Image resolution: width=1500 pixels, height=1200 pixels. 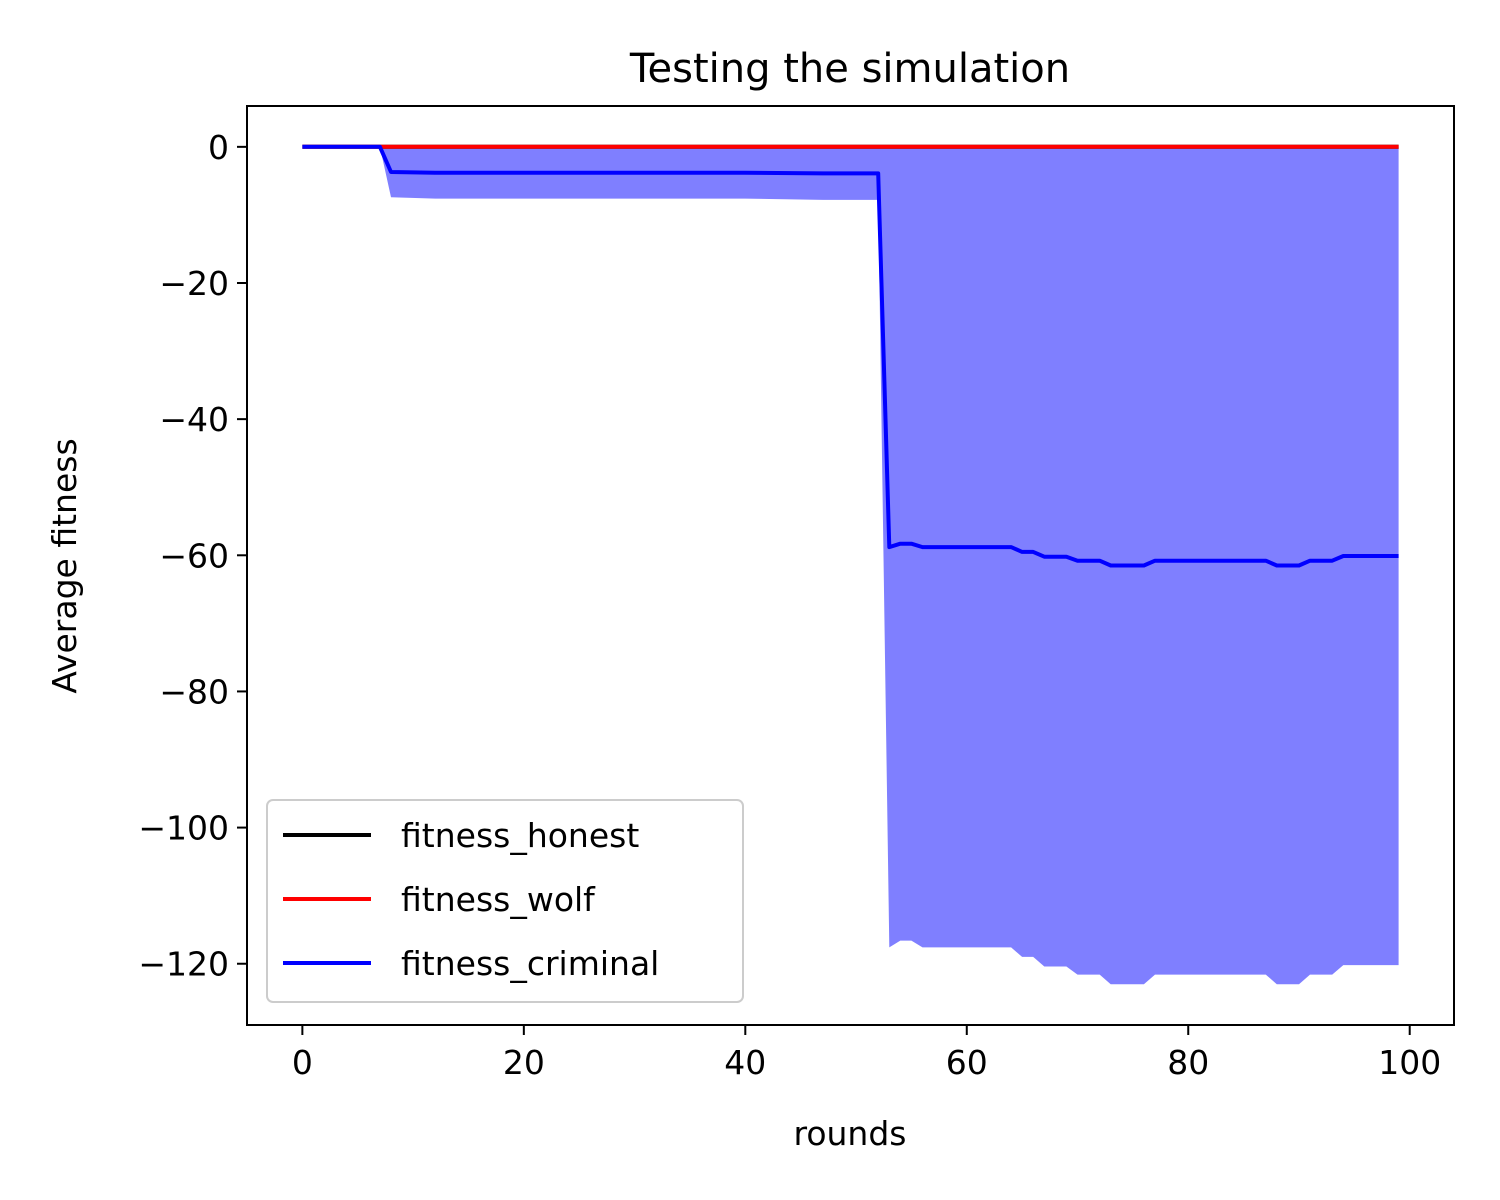 What do you see at coordinates (183, 964) in the screenshot?
I see `y-tick-label: −120` at bounding box center [183, 964].